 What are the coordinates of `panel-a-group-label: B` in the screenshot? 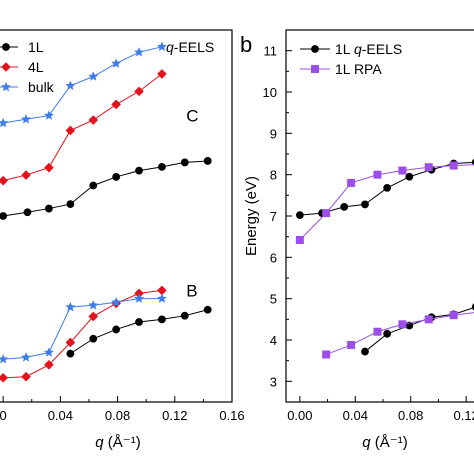 It's located at (191, 290).